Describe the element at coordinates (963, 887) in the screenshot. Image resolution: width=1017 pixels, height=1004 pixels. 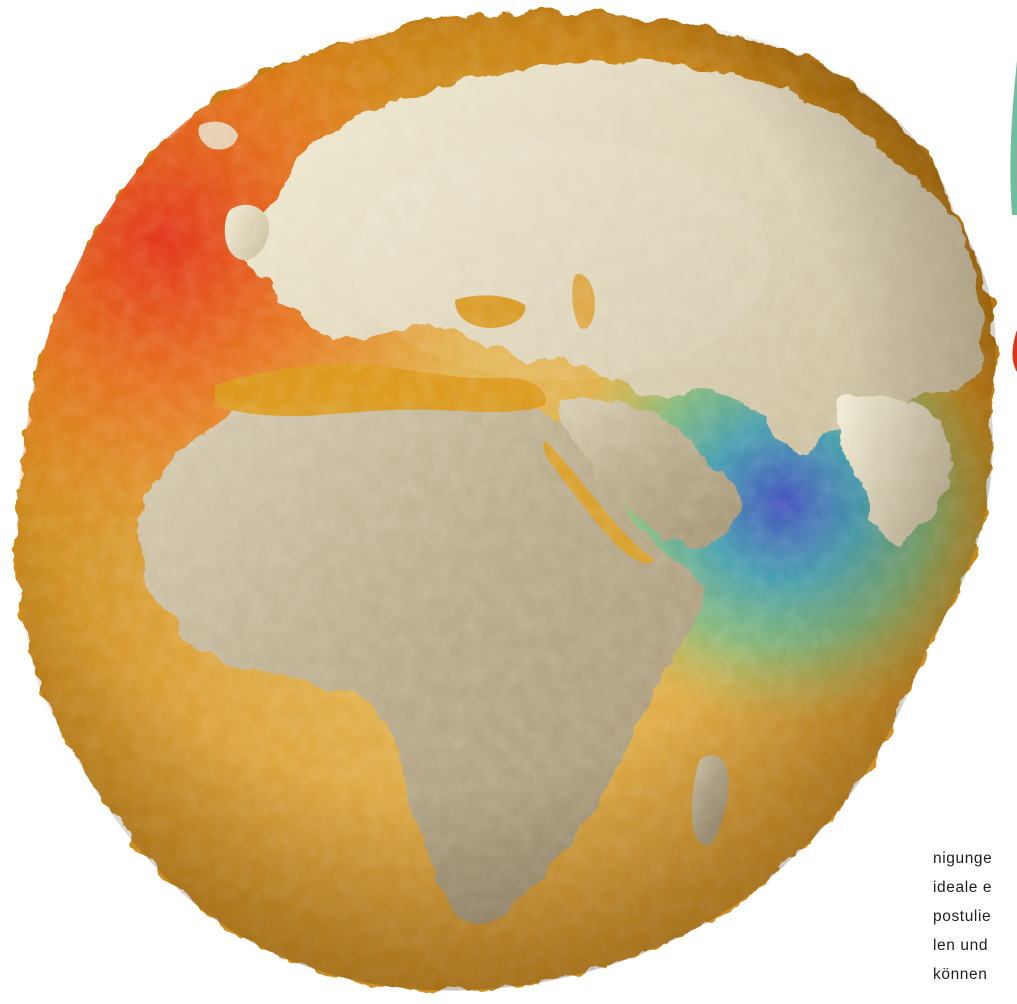
I see `article-text-line: ideale e` at that location.